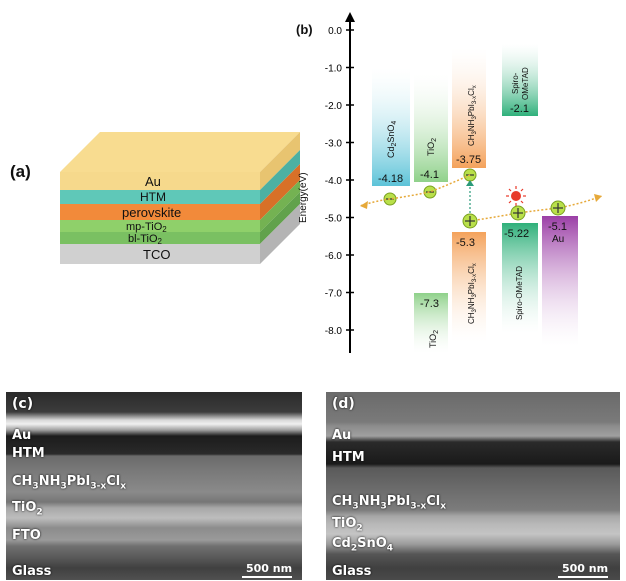  I want to click on sem-d-scalebar, so click(583, 577).